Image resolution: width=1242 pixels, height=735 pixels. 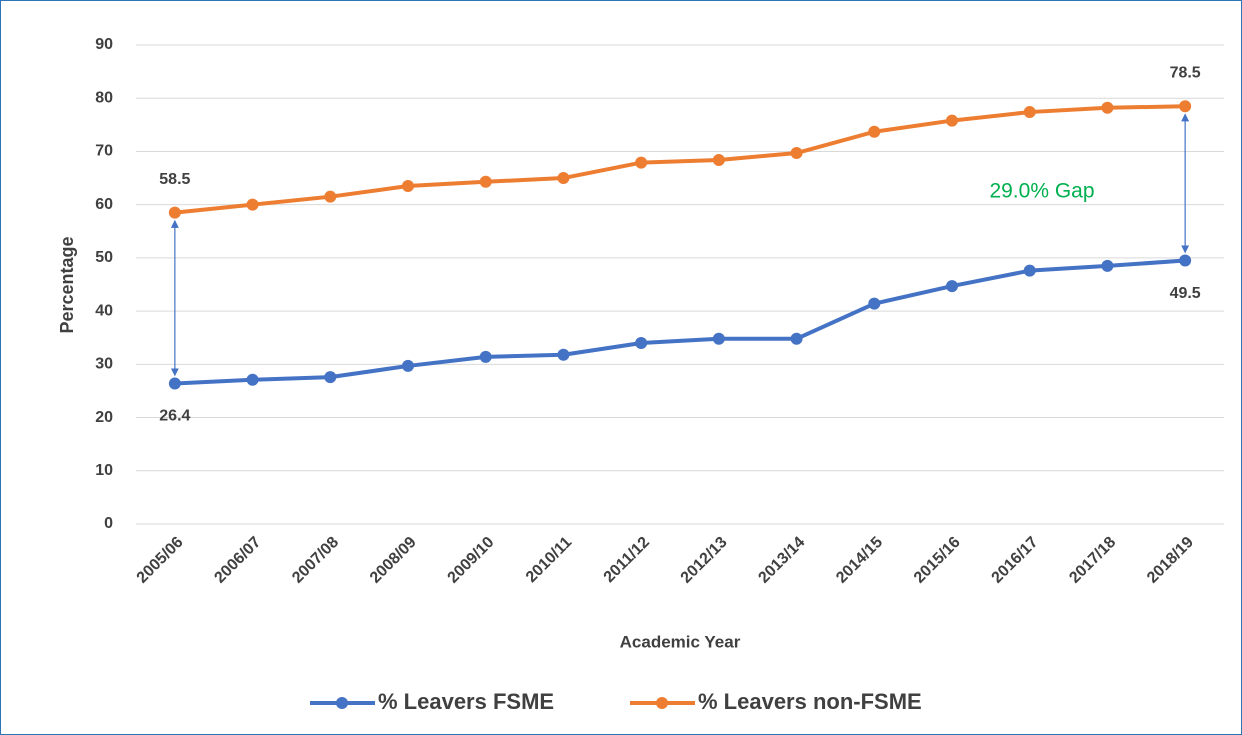 I want to click on y-tick-label: 50, so click(x=104, y=257).